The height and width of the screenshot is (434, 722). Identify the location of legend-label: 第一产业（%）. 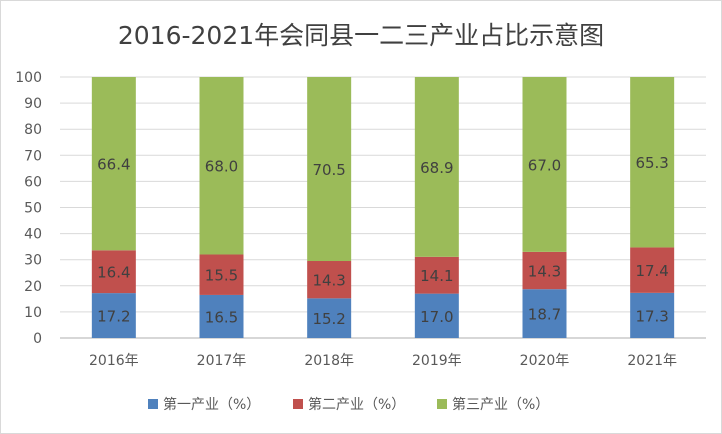
(211, 404).